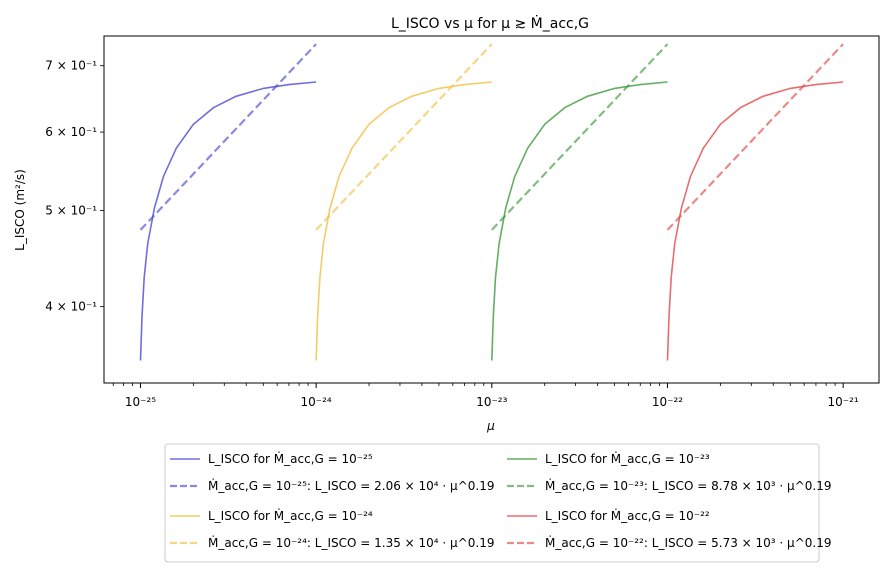 This screenshot has width=890, height=572. What do you see at coordinates (667, 402) in the screenshot?
I see `x-tick-label: 10⁻²²` at bounding box center [667, 402].